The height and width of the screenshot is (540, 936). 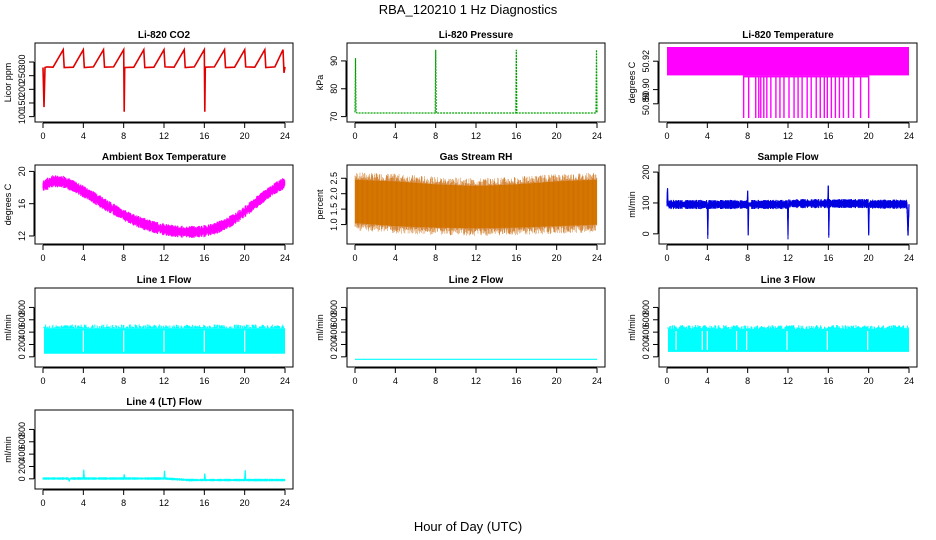 What do you see at coordinates (395, 381) in the screenshot?
I see `x-tick-label: 4` at bounding box center [395, 381].